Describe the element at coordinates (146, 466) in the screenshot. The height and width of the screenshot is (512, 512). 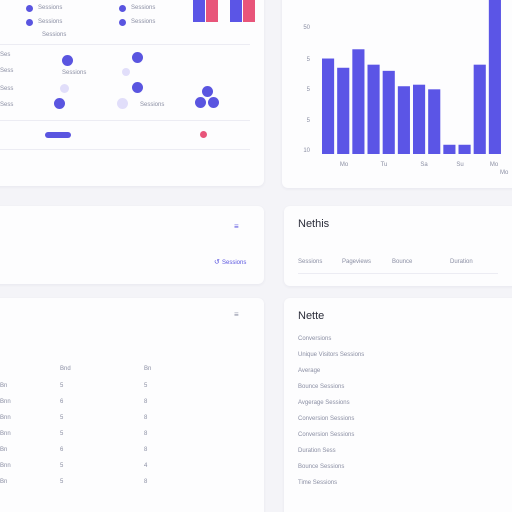
I see `table-cell: 4` at that location.